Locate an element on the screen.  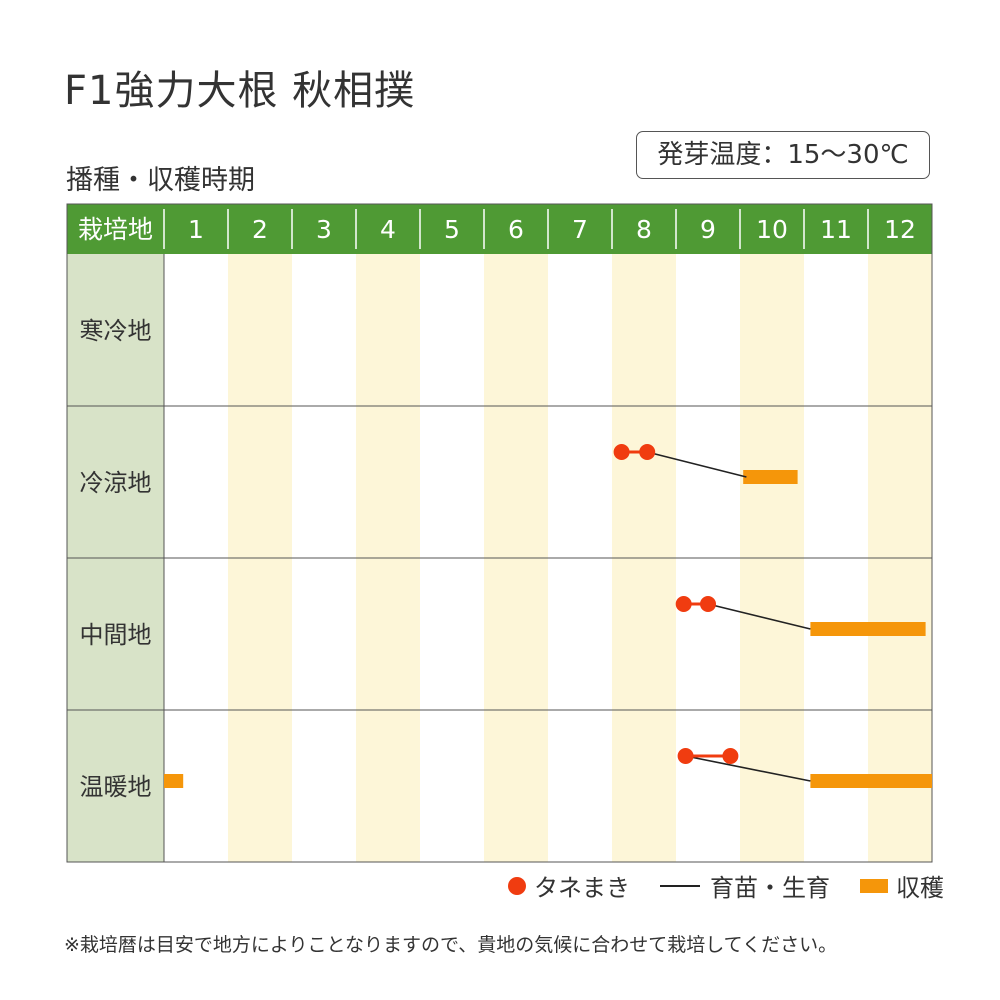
month-label: 5 is located at coordinates (452, 229).